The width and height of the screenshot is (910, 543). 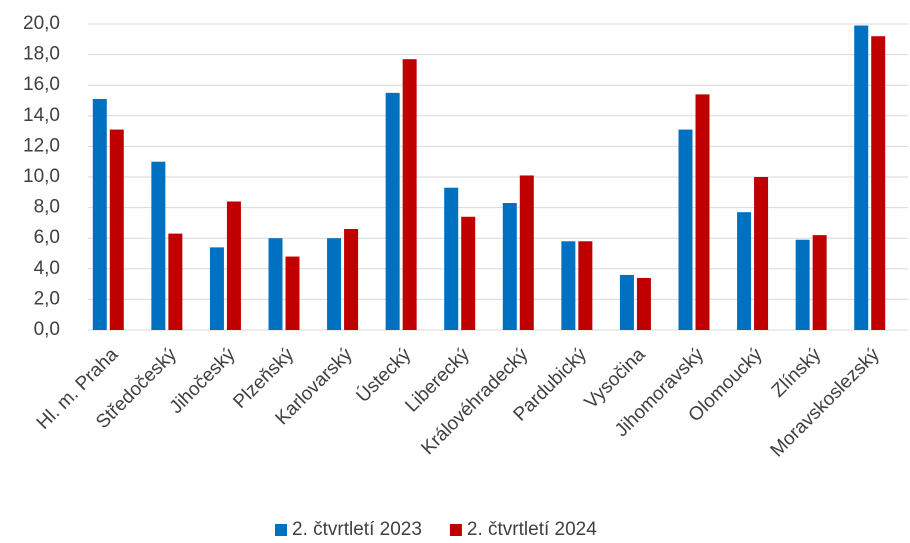 What do you see at coordinates (797, 373) in the screenshot?
I see `x-tick-label: Zlínský` at bounding box center [797, 373].